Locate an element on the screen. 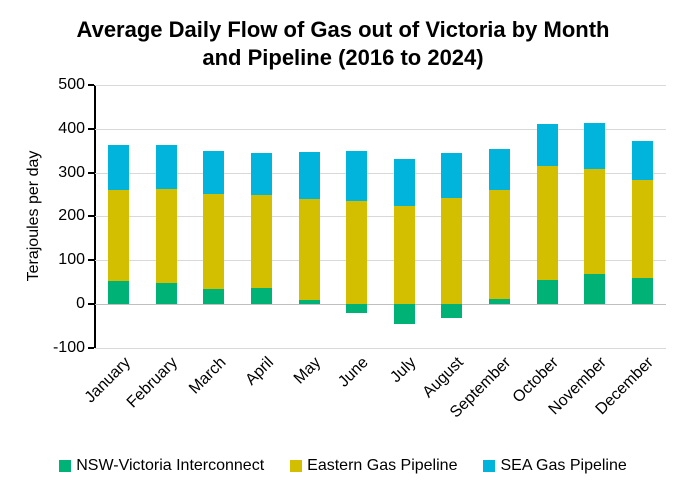 Image resolution: width=686 pixels, height=500 pixels. x-tick-label-may: May is located at coordinates (307, 370).